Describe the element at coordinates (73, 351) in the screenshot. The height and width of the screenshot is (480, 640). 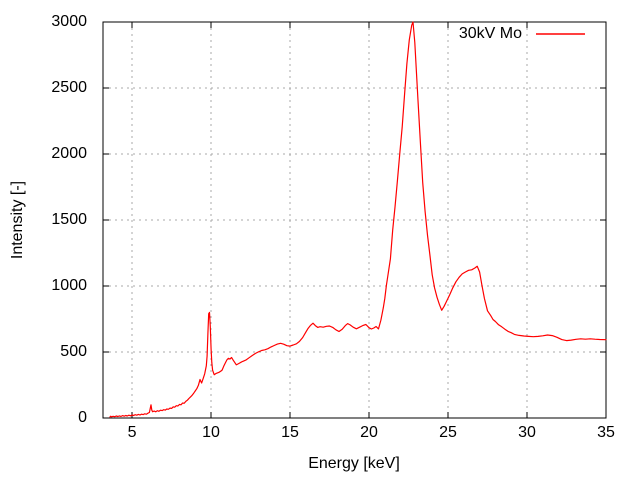
I see `y-tick-label: 500` at that location.